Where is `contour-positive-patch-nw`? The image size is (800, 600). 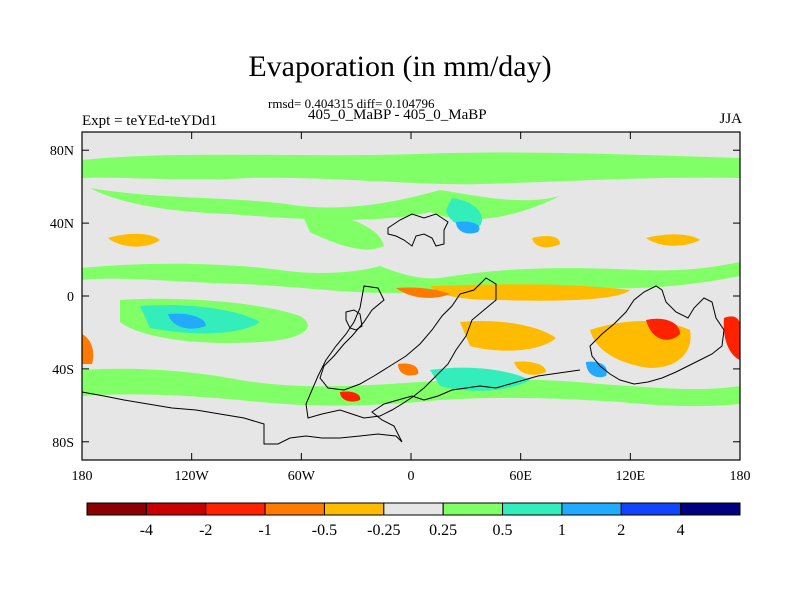
contour-positive-patch-nw is located at coordinates (342, 230).